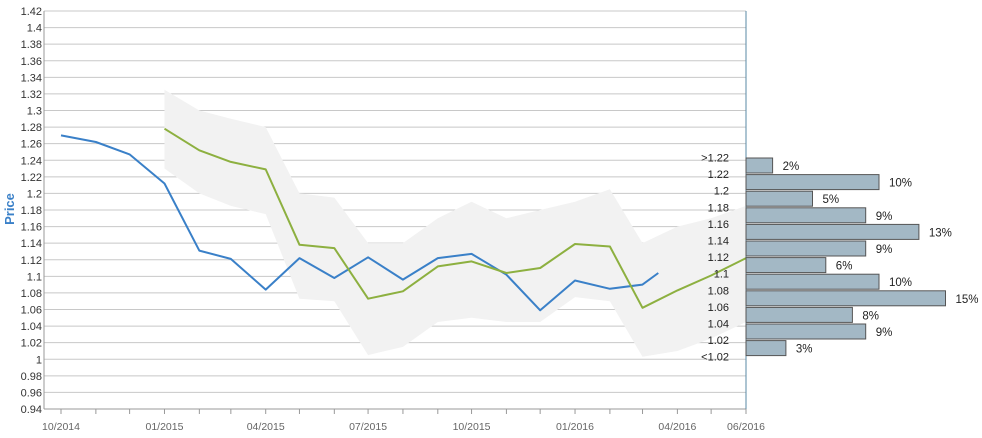 The height and width of the screenshot is (438, 982). I want to click on x-tick-label: 01/2015, so click(164, 427).